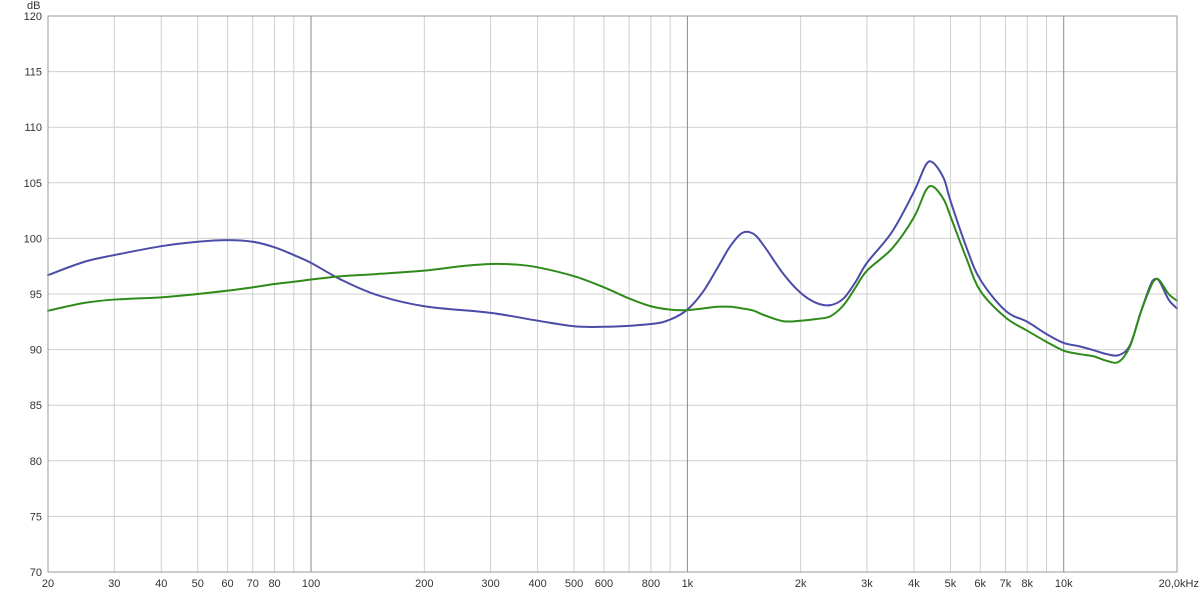  I want to click on y-tick-label: 85, so click(36, 406).